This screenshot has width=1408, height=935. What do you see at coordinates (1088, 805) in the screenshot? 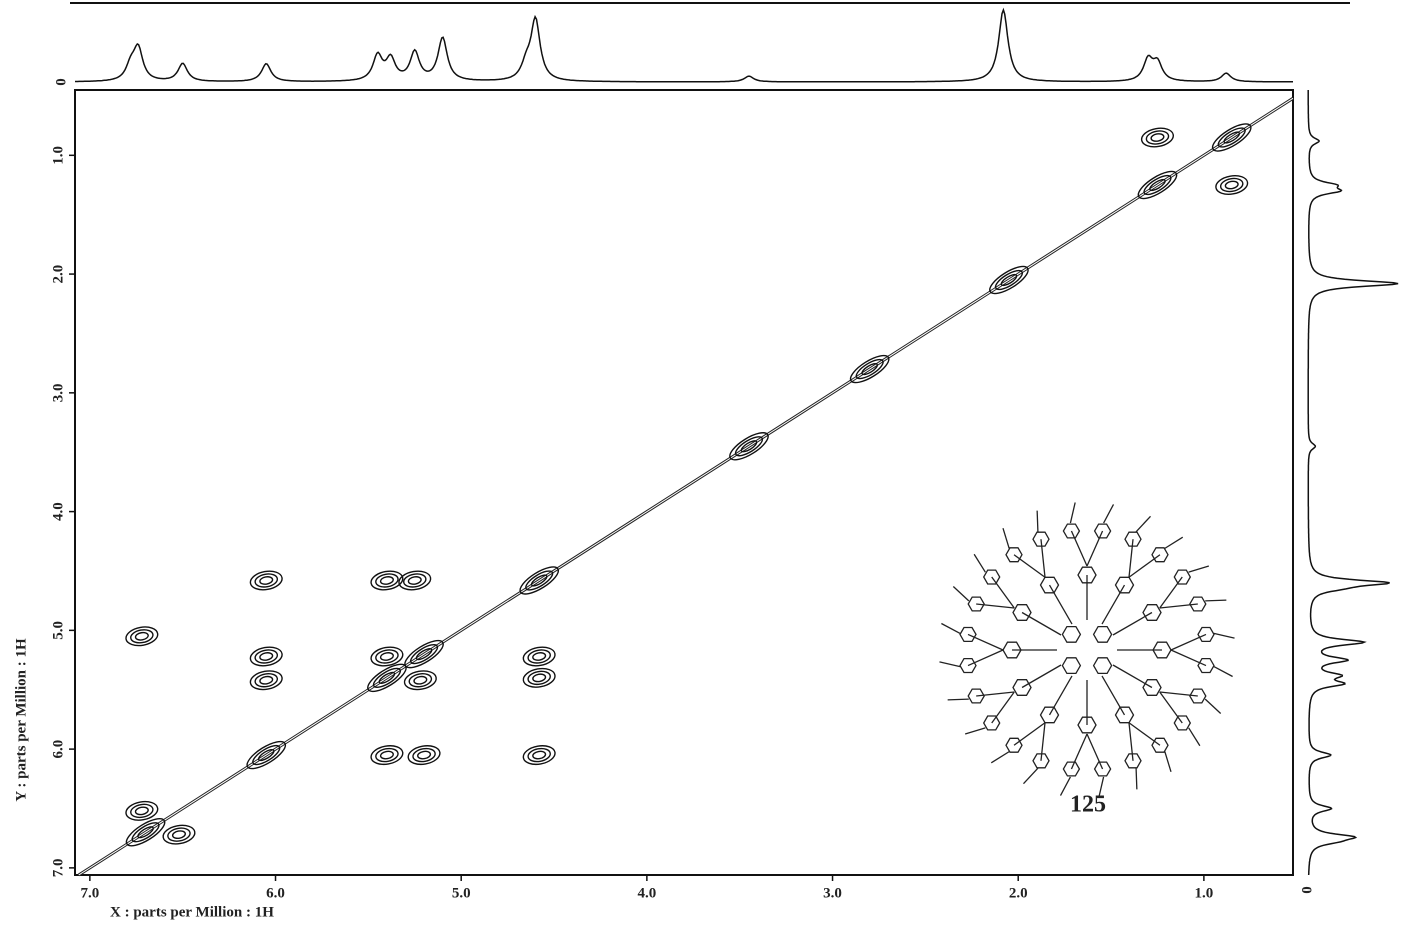
I see `compound-label: 125` at bounding box center [1088, 805].